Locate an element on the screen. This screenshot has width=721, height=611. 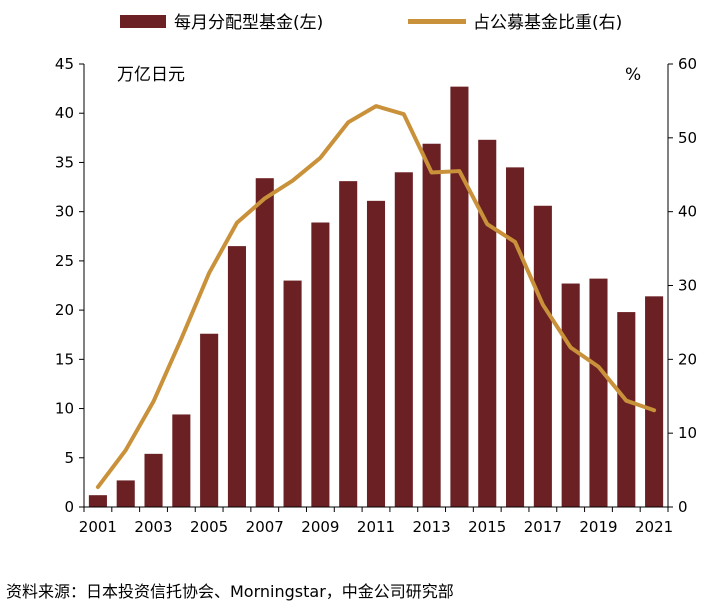
y-right-unit-label: % is located at coordinates (633, 75).